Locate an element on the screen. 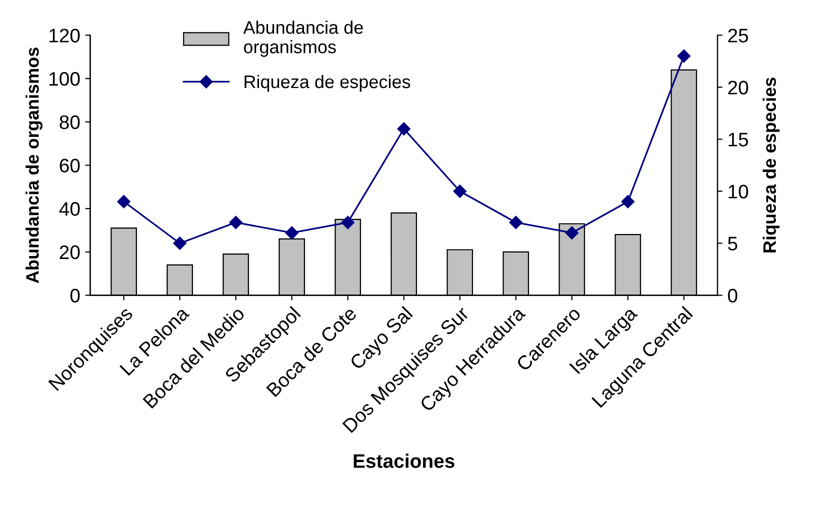 Image resolution: width=820 pixels, height=518 pixels. y2-axis-title: Riqueza de especies is located at coordinates (771, 165).